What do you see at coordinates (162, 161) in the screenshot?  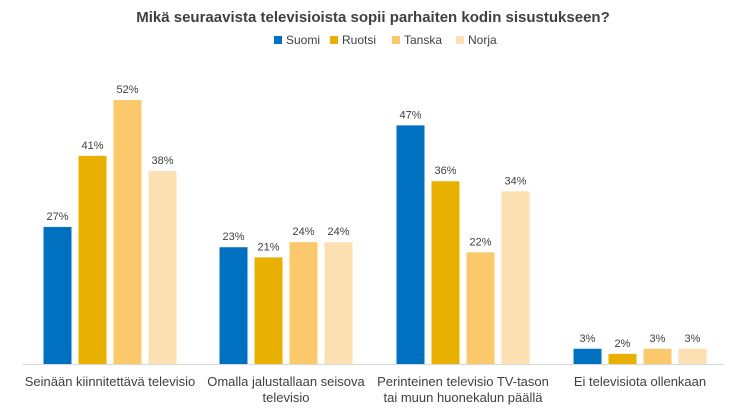 I see `data-label: 38%` at bounding box center [162, 161].